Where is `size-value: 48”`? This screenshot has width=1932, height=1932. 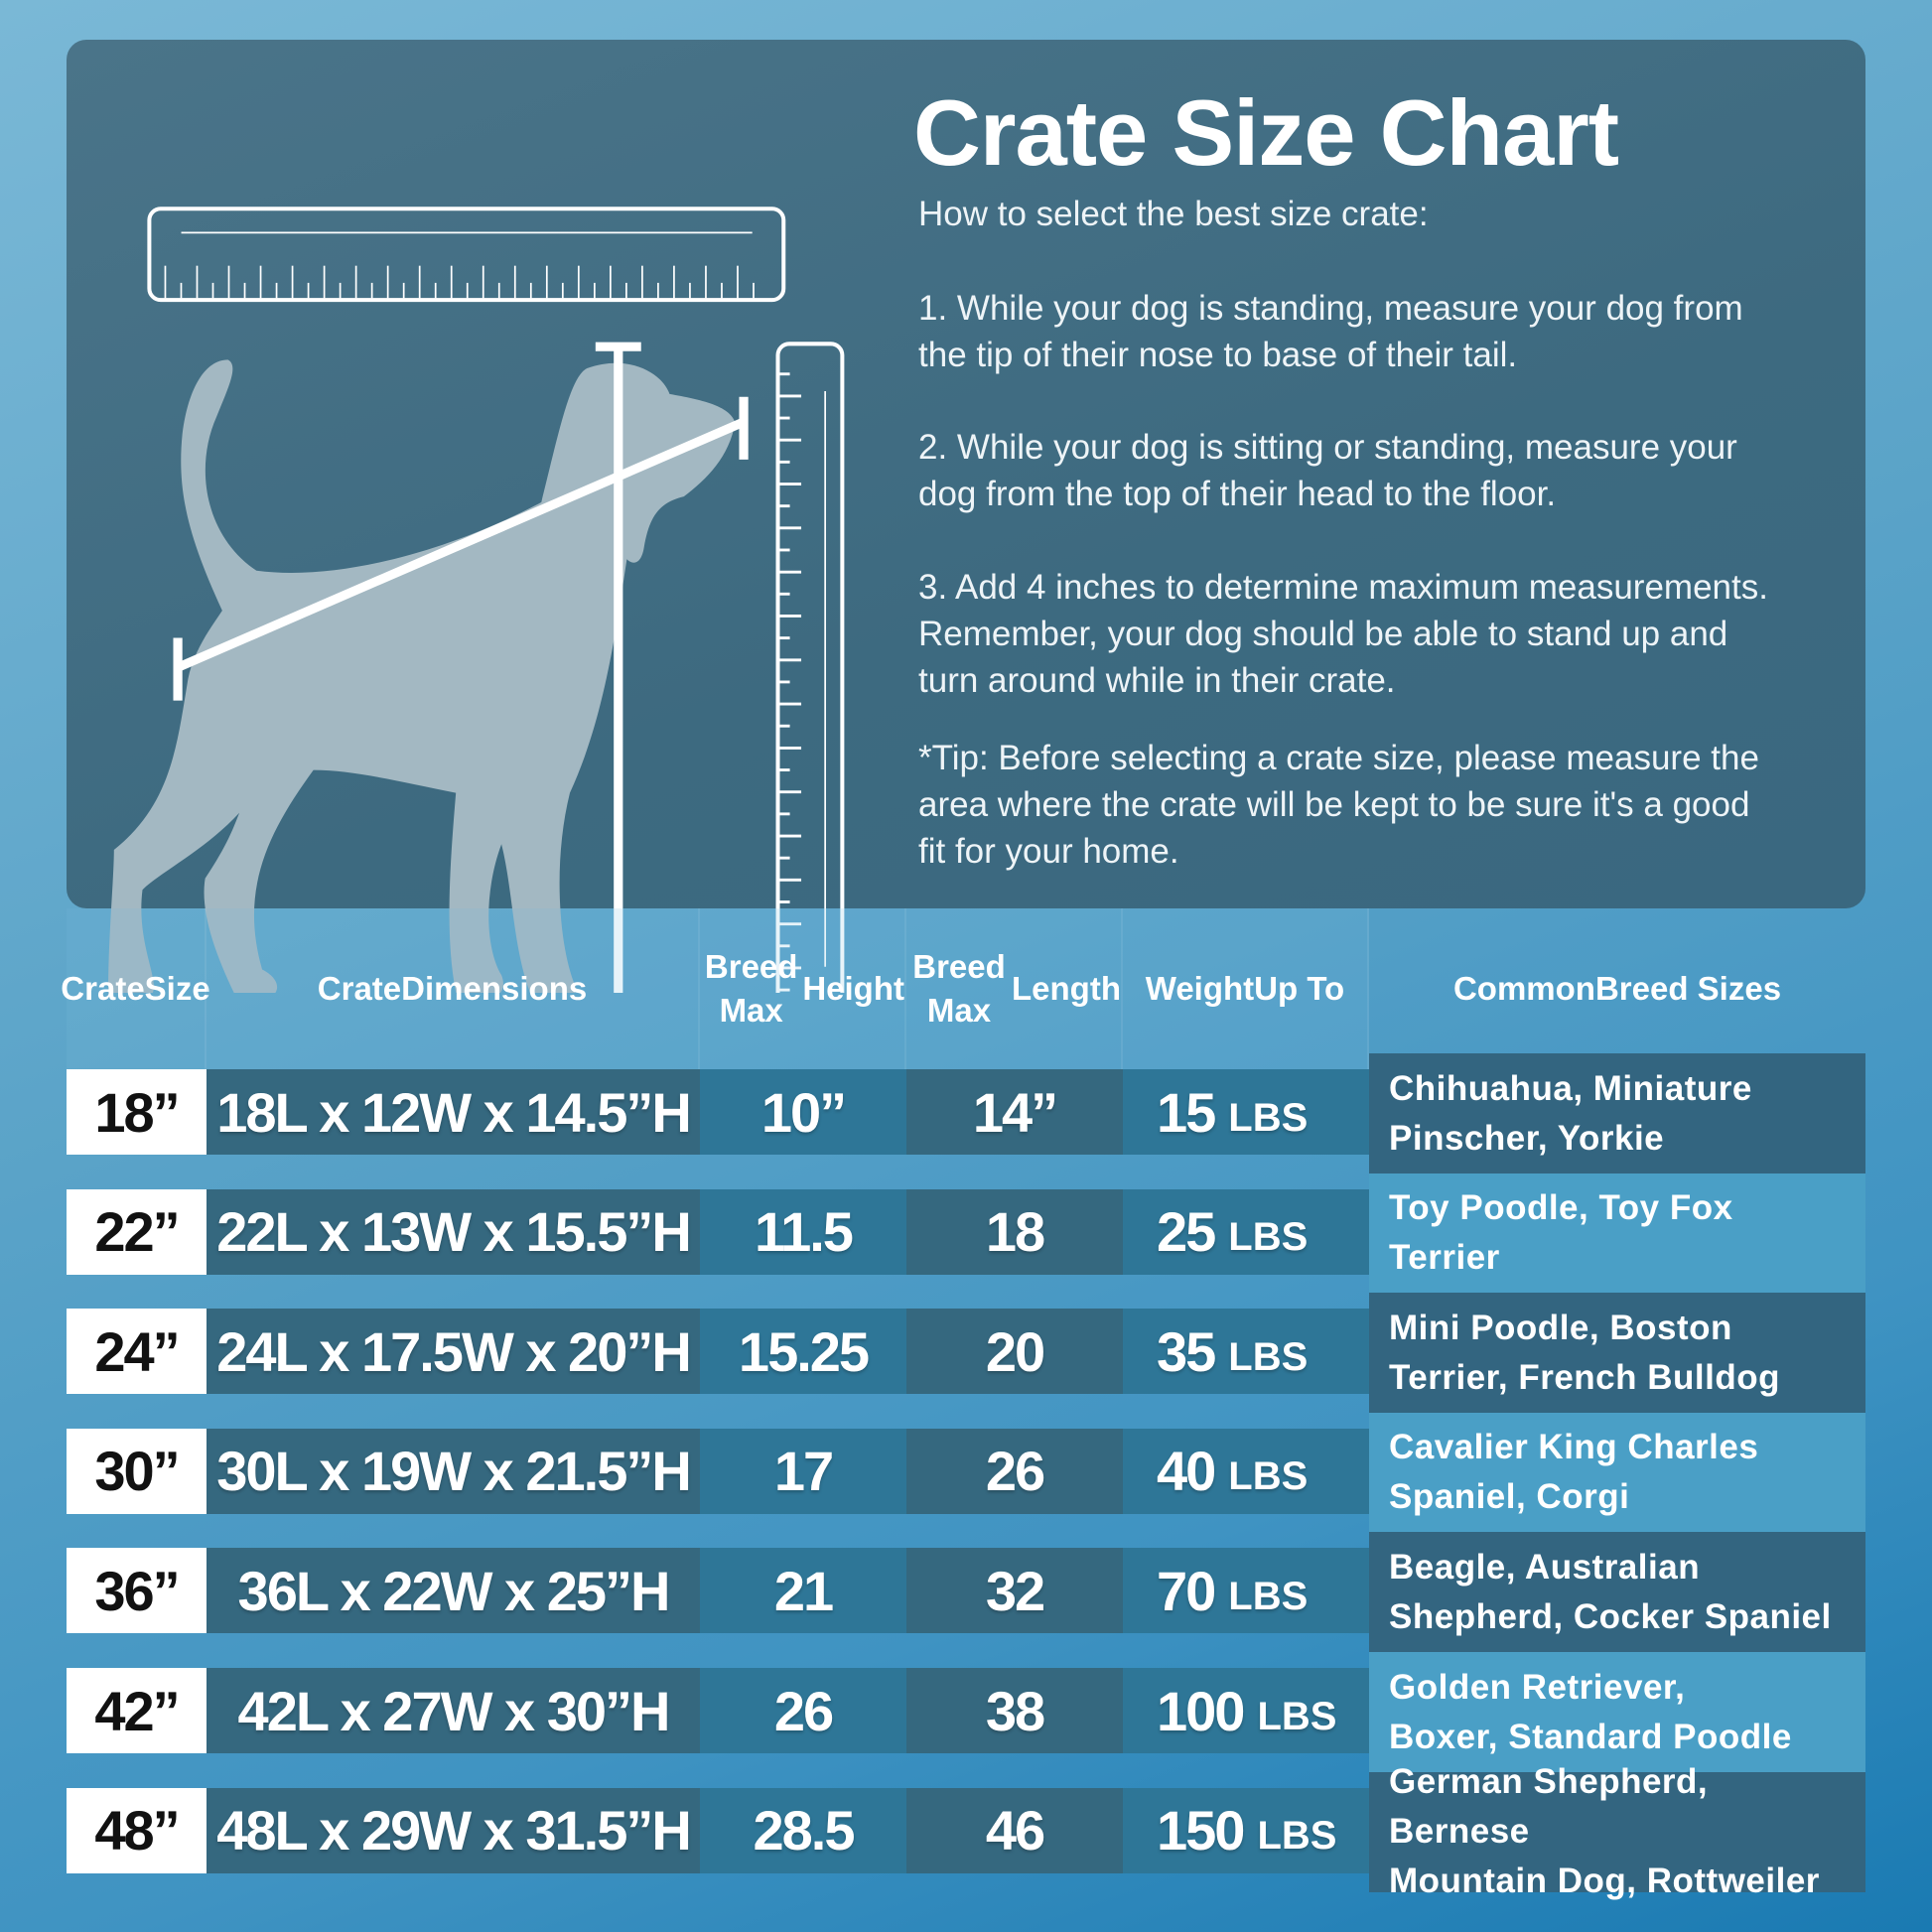
size-value: 48” is located at coordinates (137, 1831).